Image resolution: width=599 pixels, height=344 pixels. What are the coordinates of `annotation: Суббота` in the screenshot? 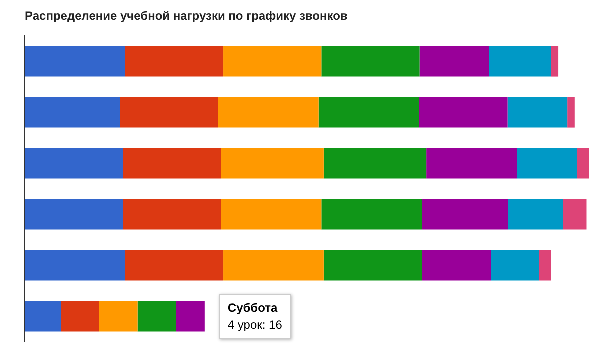 It's located at (253, 308).